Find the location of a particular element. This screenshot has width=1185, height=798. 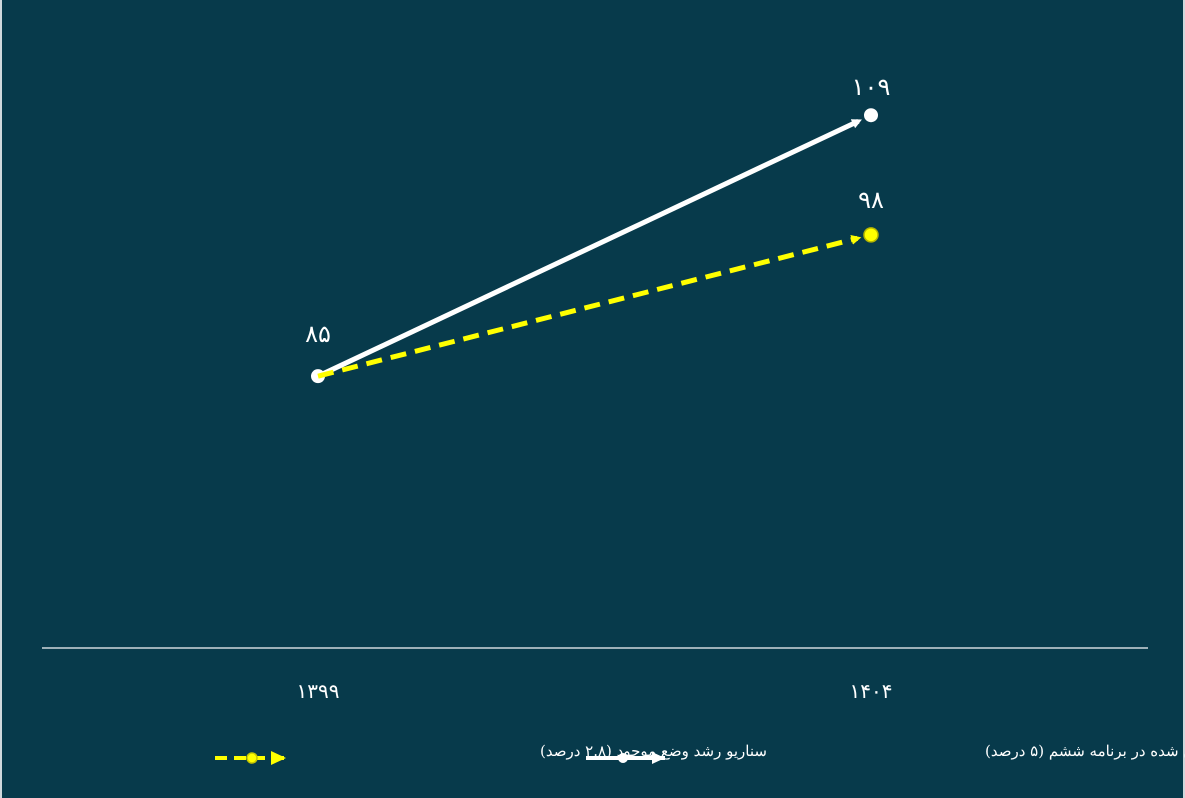

value-label-white-1399: ۸۵ is located at coordinates (318, 334).